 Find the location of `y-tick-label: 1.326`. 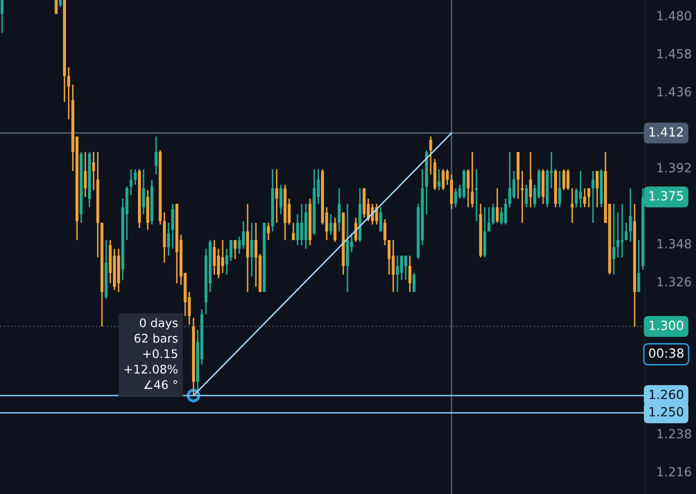

y-tick-label: 1.326 is located at coordinates (674, 281).